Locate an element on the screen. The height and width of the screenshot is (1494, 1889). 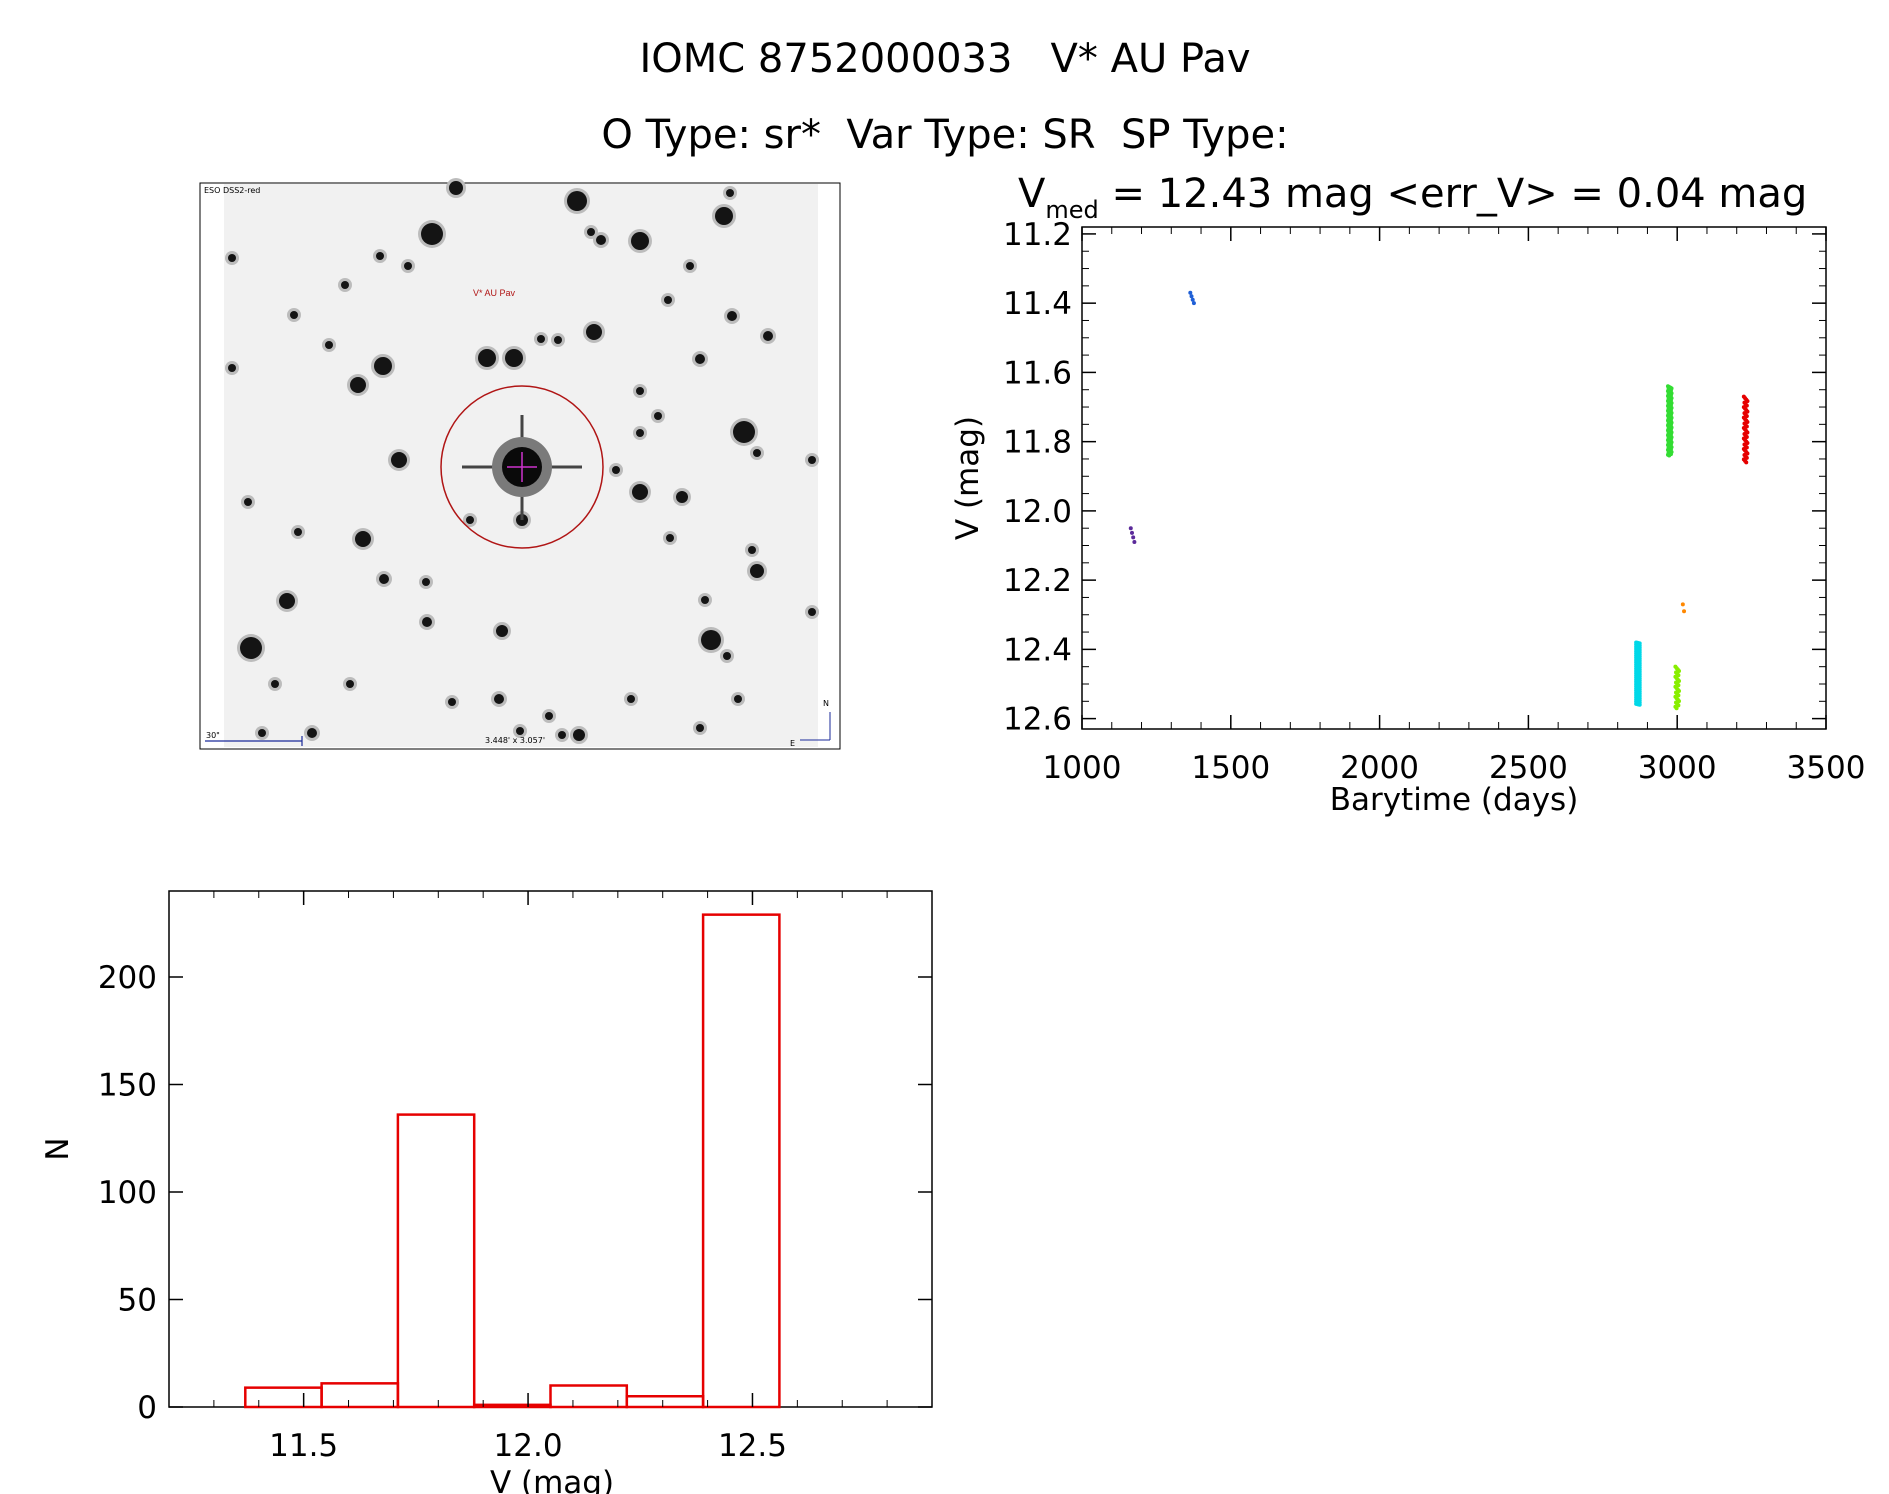
stats-v-subscript: med is located at coordinates (1071, 210).